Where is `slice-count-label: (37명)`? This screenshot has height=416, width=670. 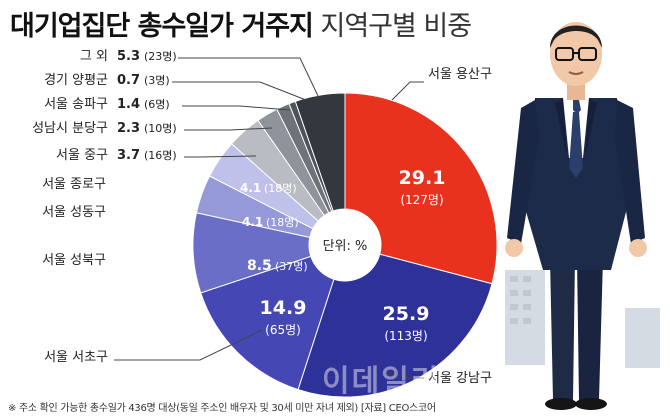
slice-count-label: (37명) is located at coordinates (291, 266).